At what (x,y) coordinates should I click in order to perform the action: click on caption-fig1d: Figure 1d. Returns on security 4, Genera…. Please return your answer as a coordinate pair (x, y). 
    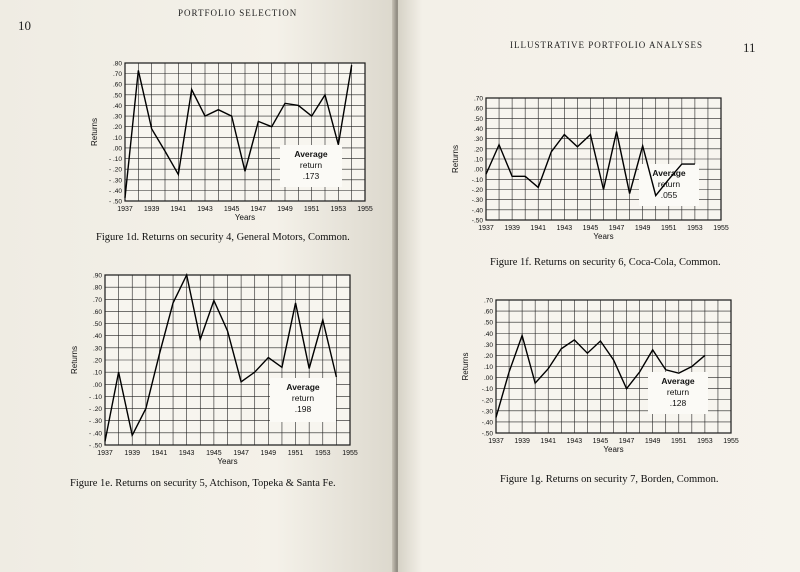
    Looking at the image, I should click on (223, 237).